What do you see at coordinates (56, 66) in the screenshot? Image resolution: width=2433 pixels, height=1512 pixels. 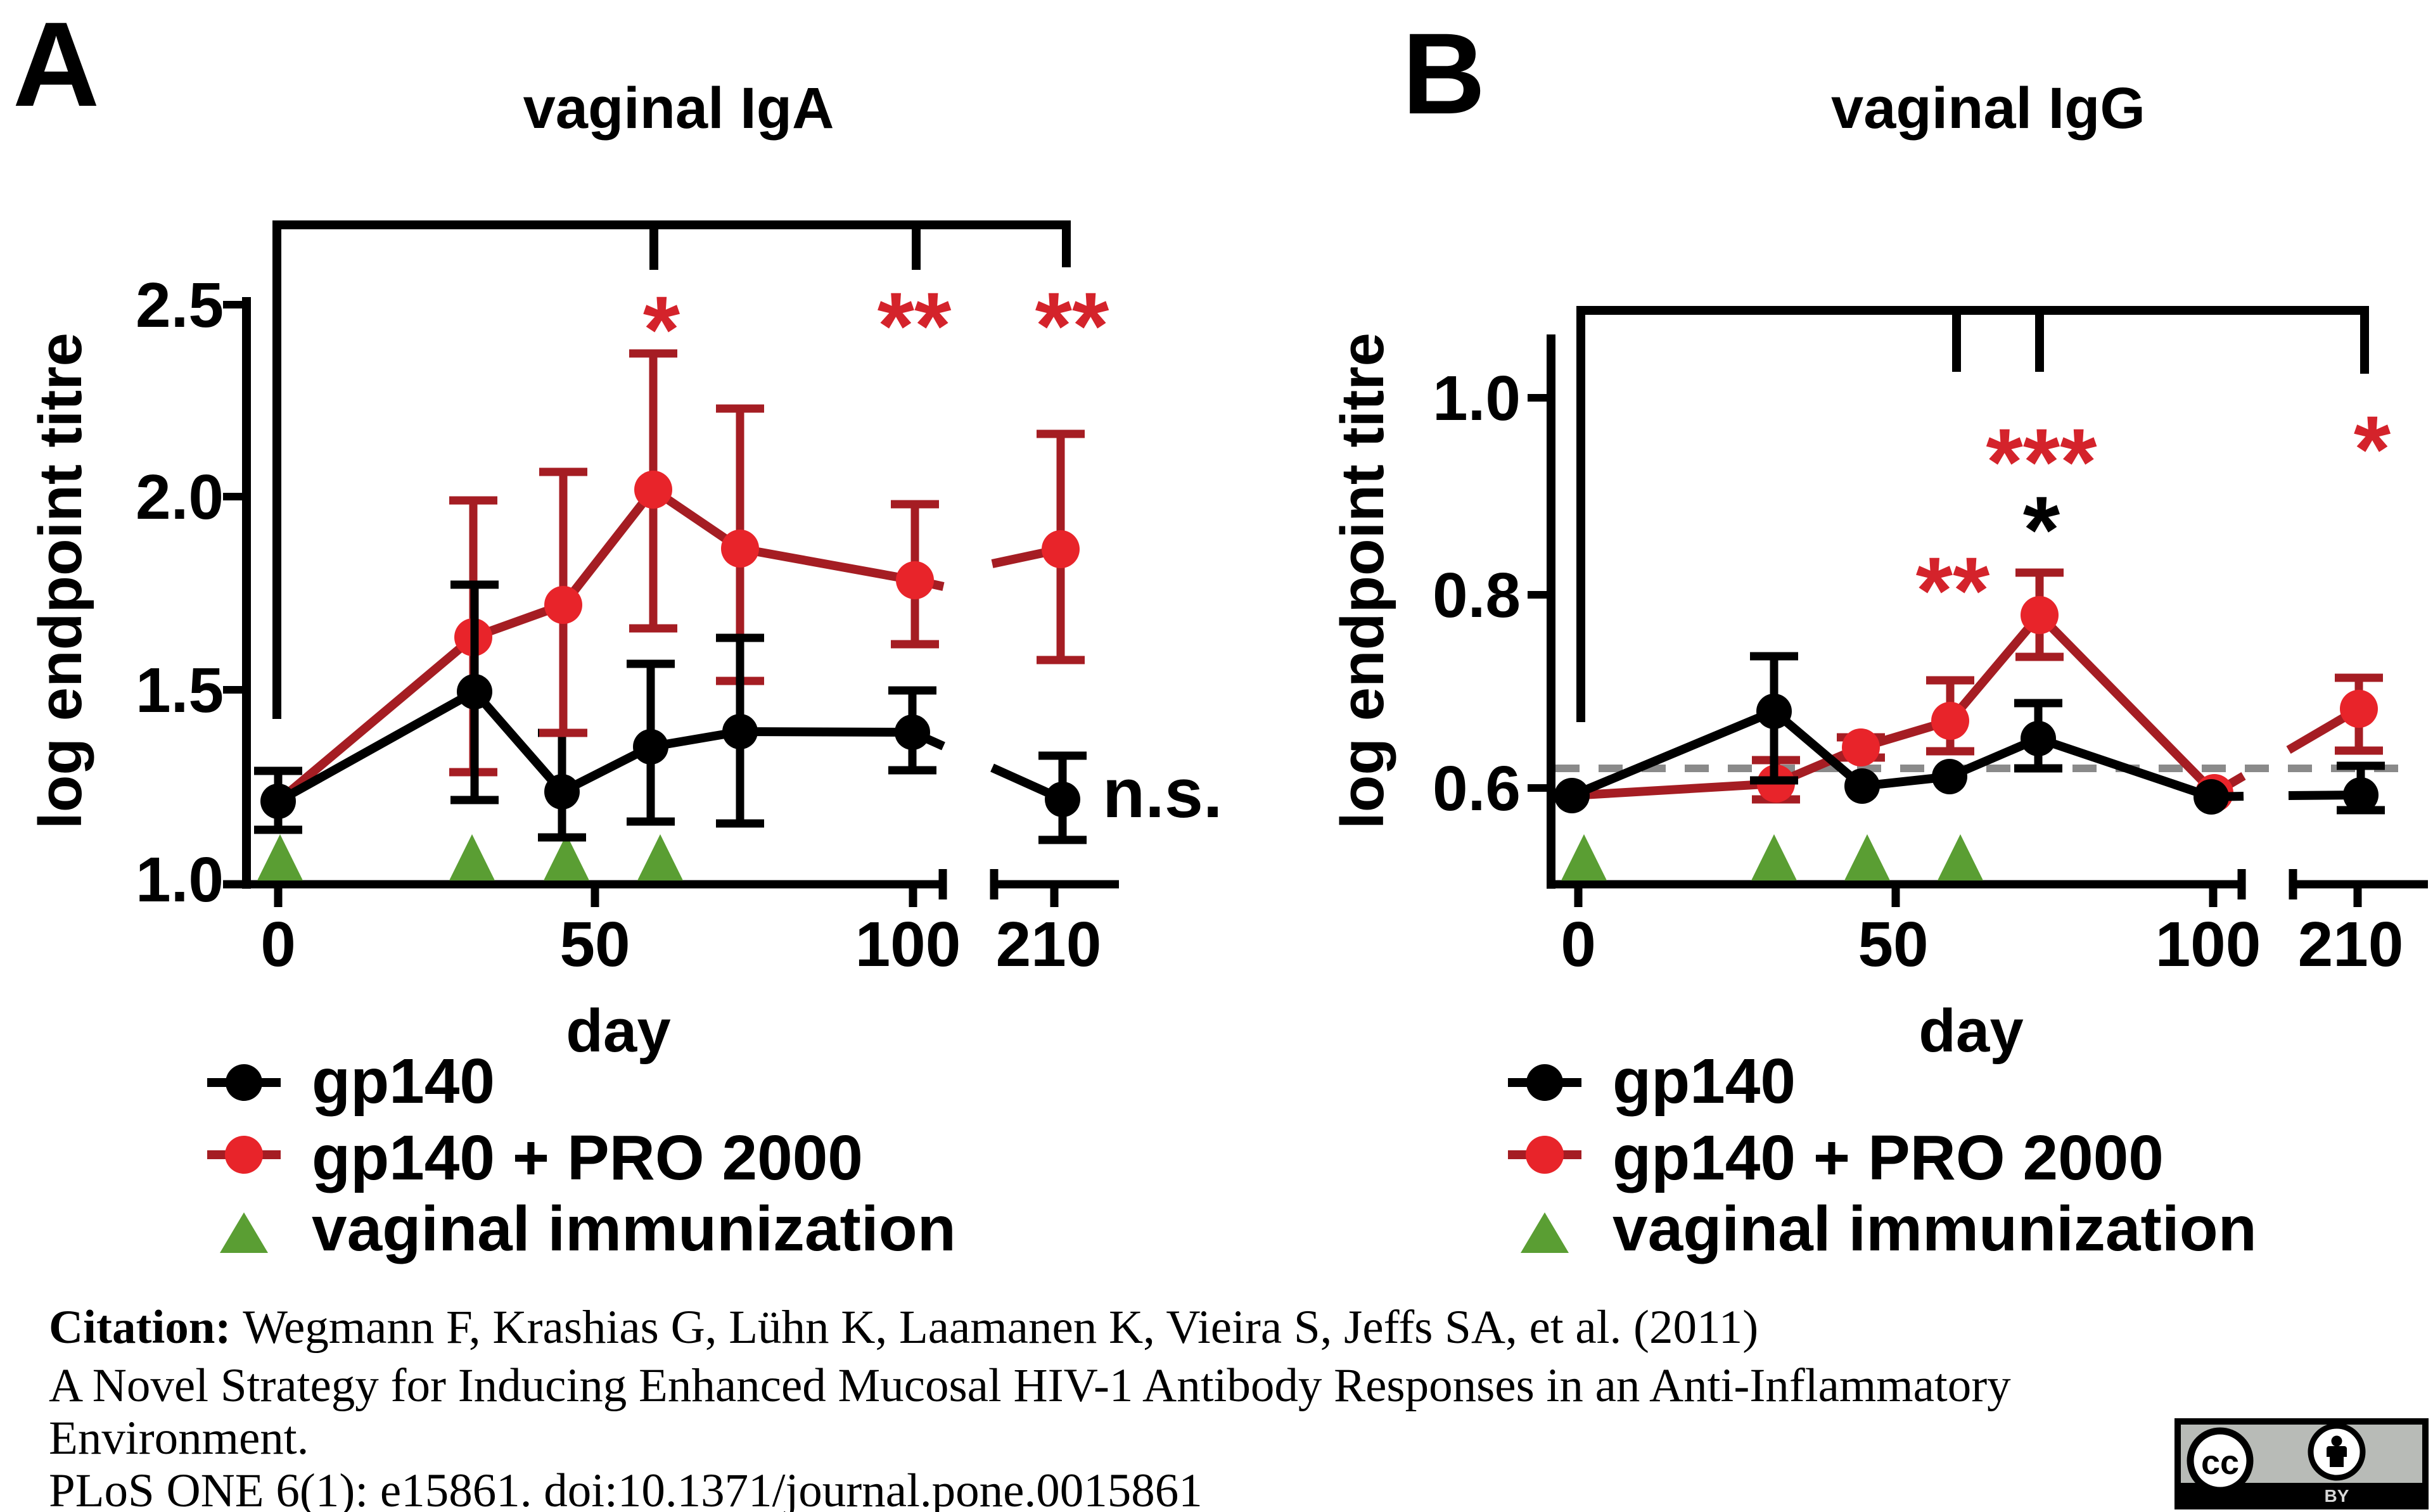 I see `svg-text: A` at bounding box center [56, 66].